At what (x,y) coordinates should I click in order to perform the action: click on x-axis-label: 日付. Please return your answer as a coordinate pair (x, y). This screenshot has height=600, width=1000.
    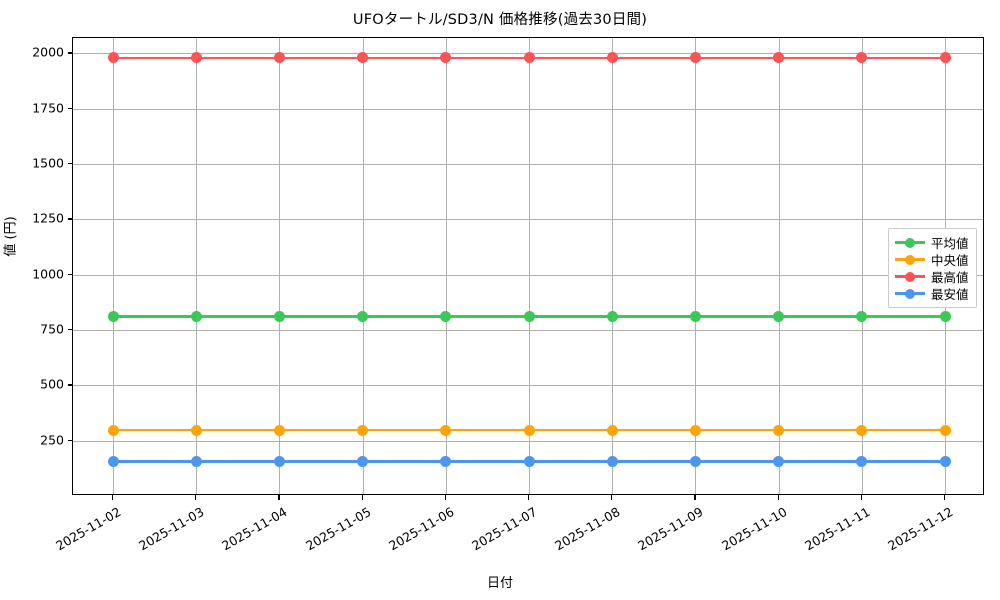
    Looking at the image, I should click on (499, 583).